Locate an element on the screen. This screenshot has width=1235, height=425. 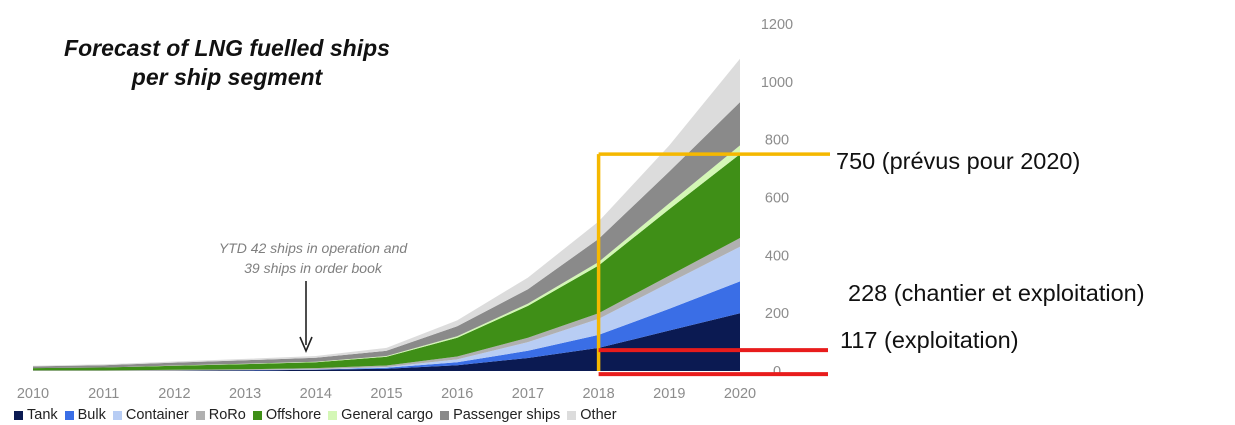
legend-item: Container is located at coordinates (150, 415).